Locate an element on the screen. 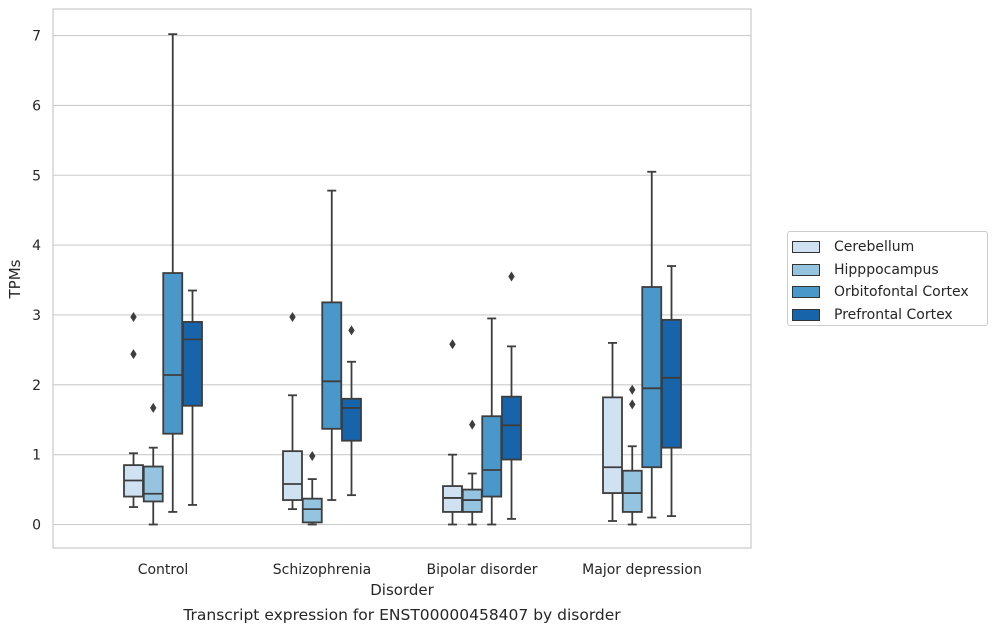 Image resolution: width=999 pixels, height=634 pixels. box-prefrontal-cortex-major-depression is located at coordinates (671, 391).